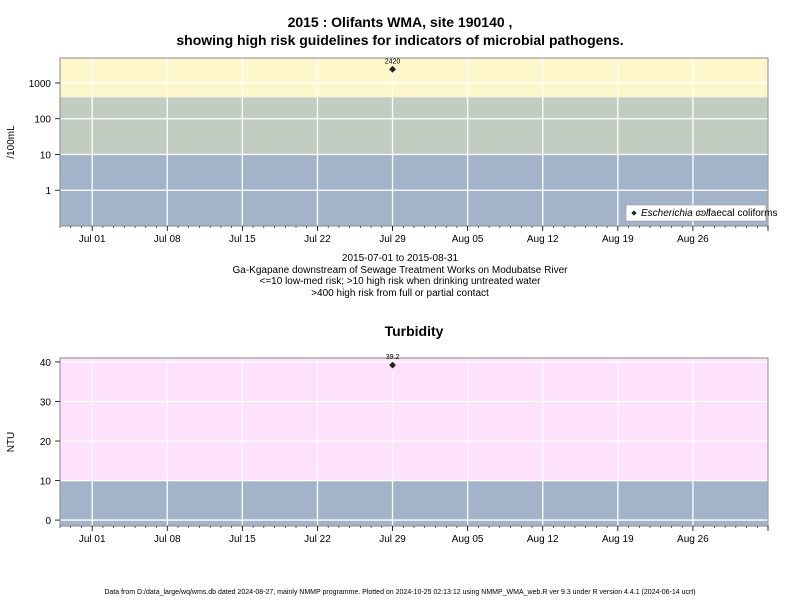  I want to click on y-axis-label: /100mL, so click(11, 142).